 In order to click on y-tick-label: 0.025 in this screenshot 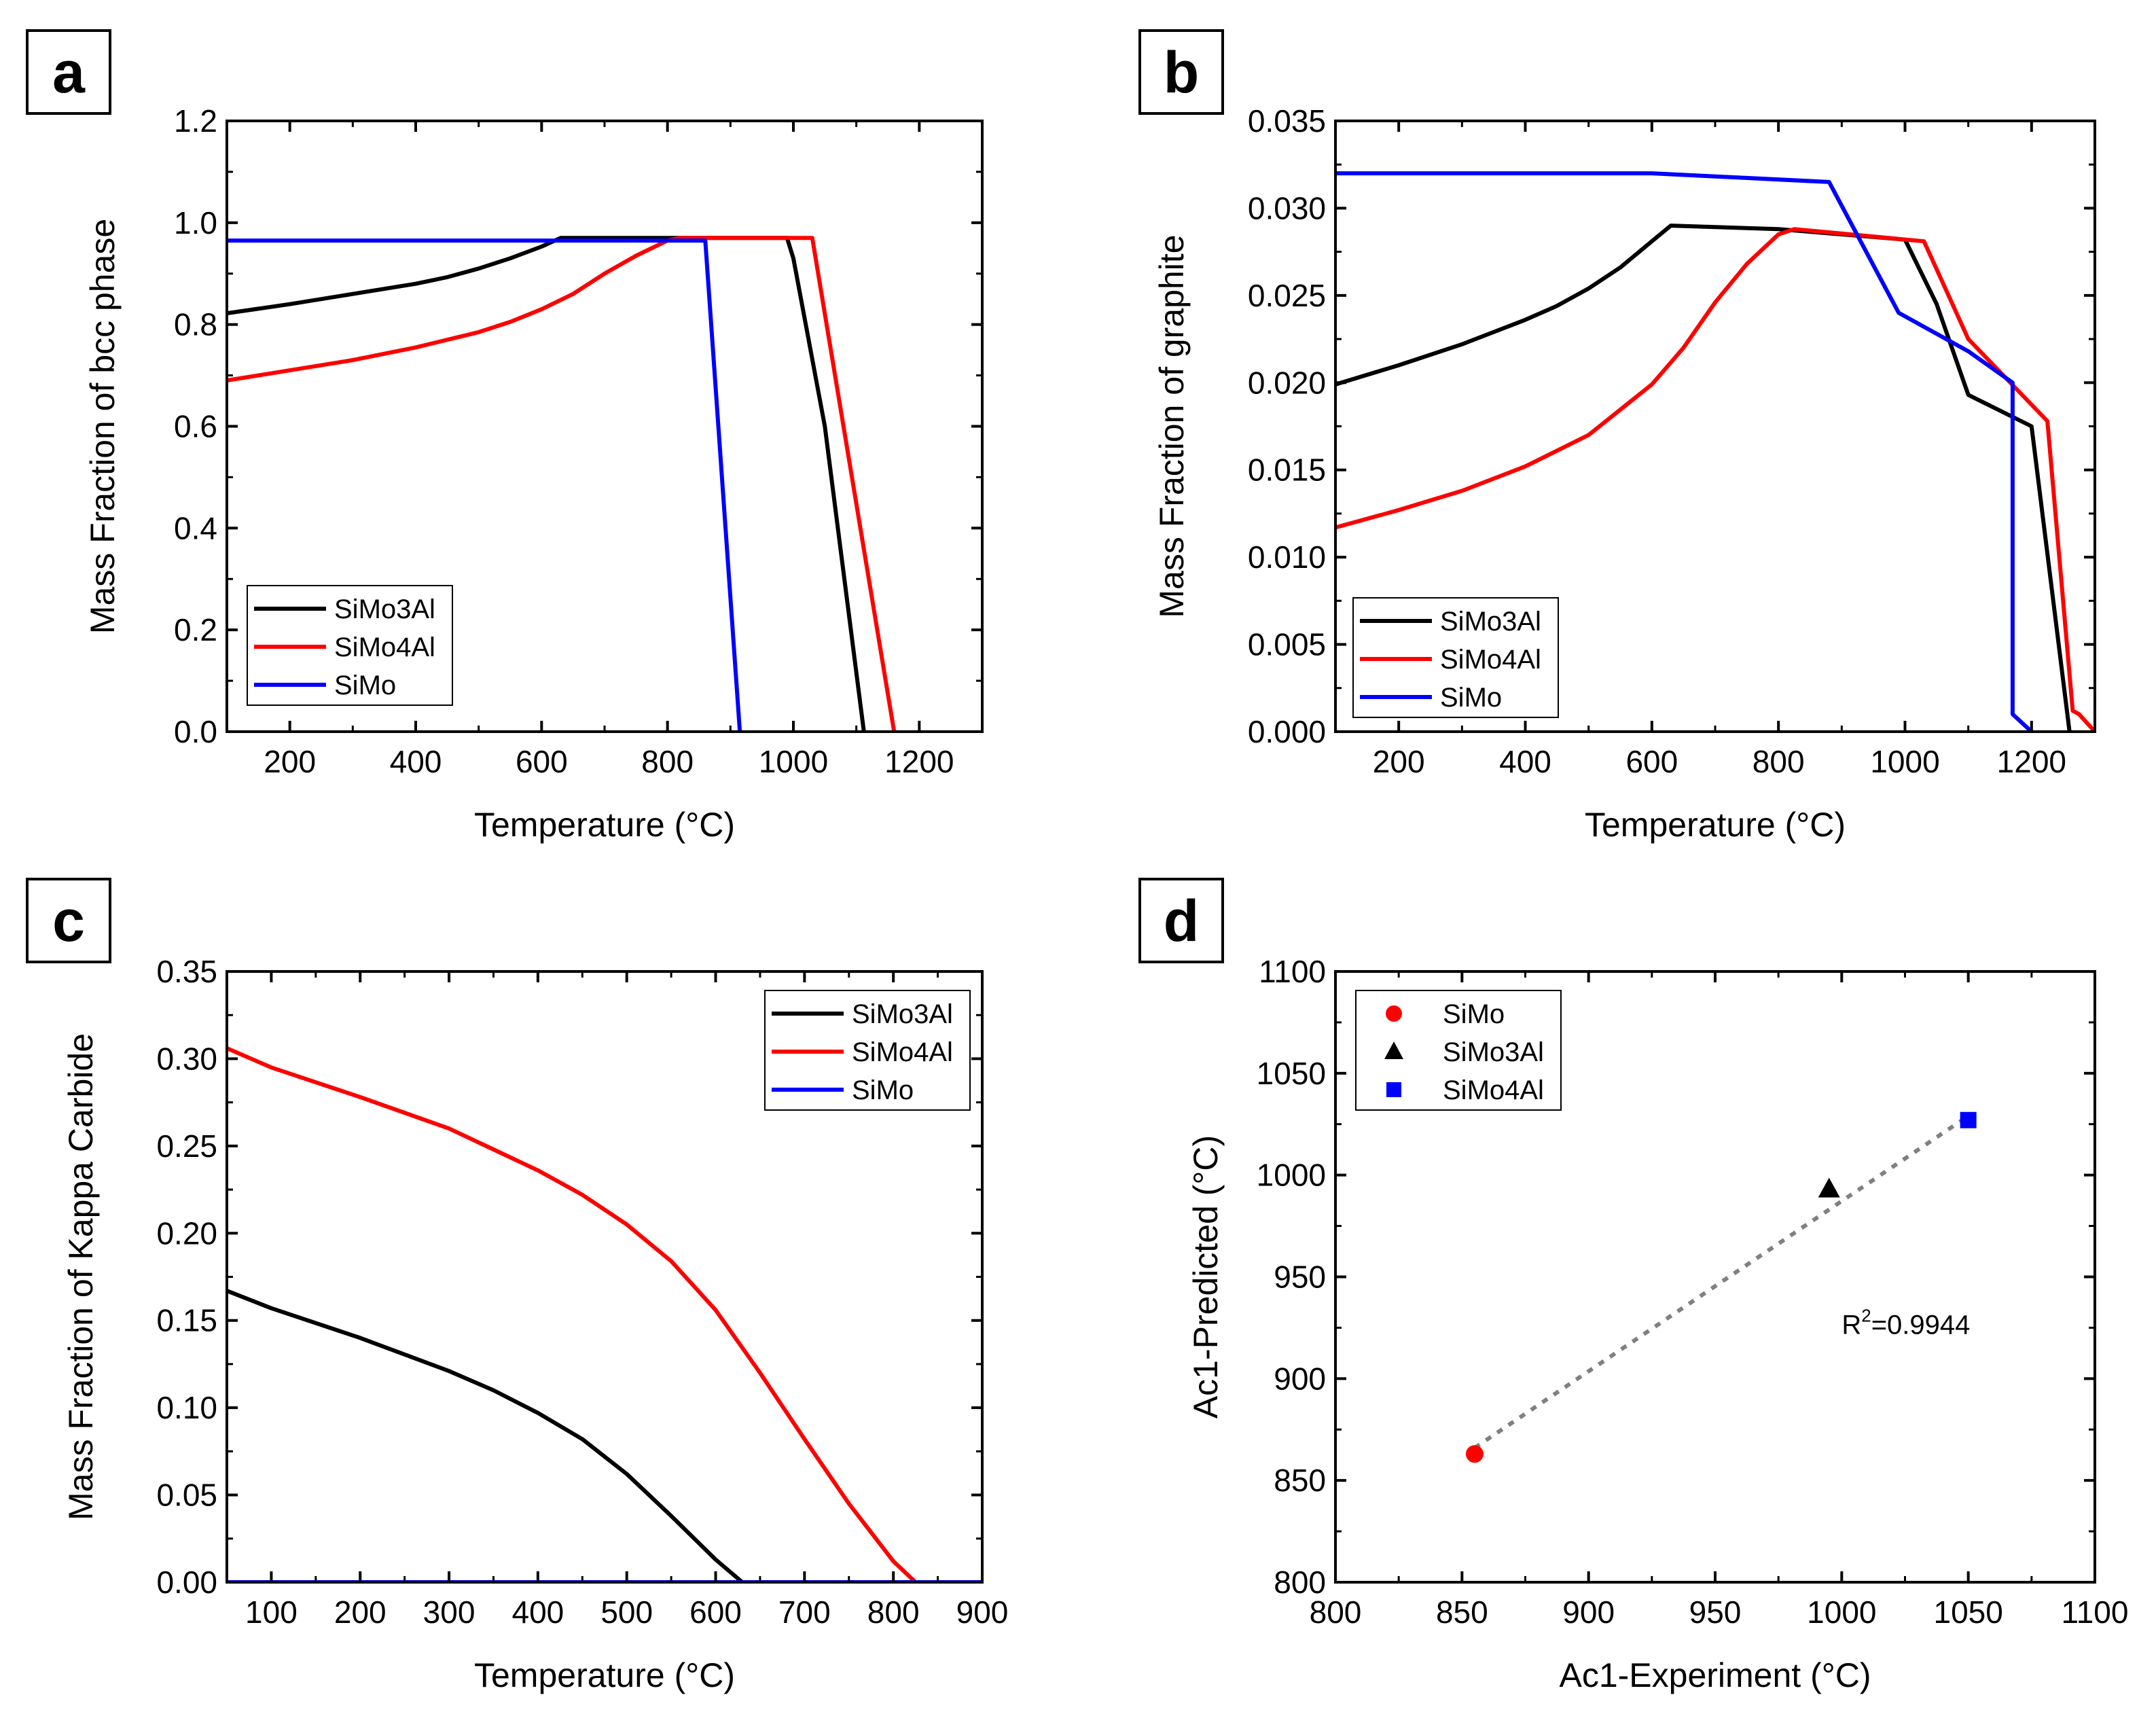, I will do `click(1287, 295)`.